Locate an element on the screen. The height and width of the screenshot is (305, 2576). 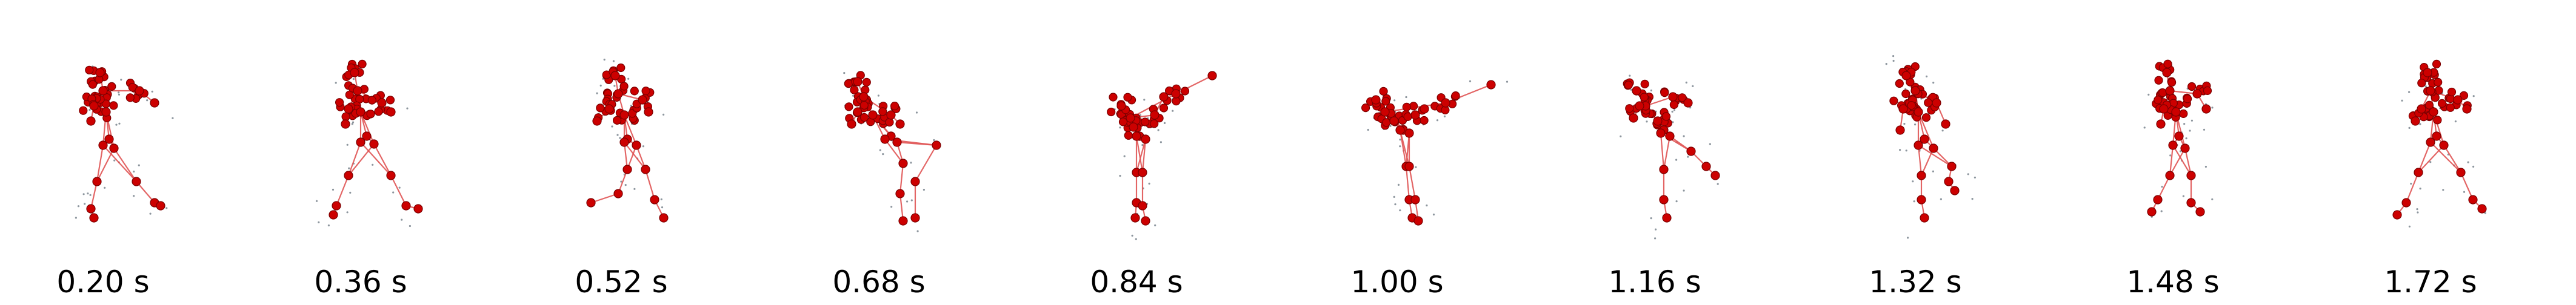
frame-time-label: 0.68 s is located at coordinates (879, 282).